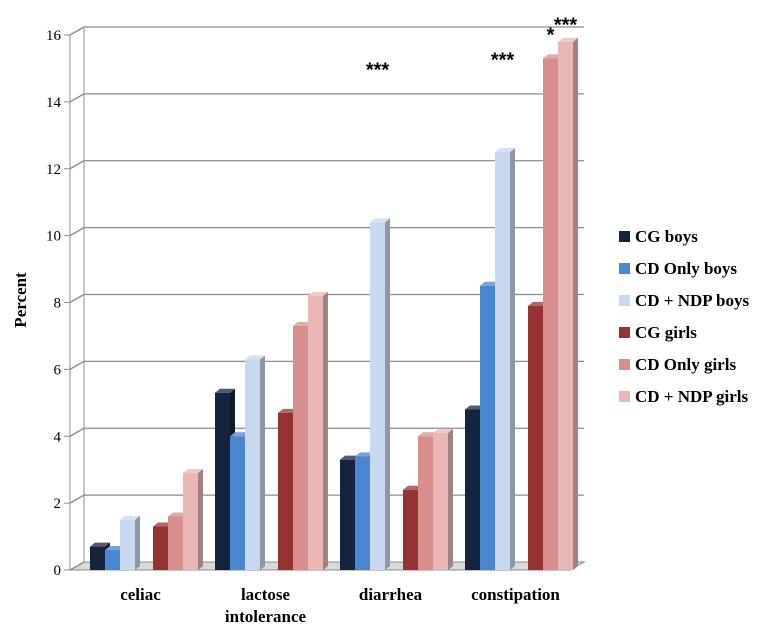  Describe the element at coordinates (58, 437) in the screenshot. I see `y-tick-label: 4` at that location.